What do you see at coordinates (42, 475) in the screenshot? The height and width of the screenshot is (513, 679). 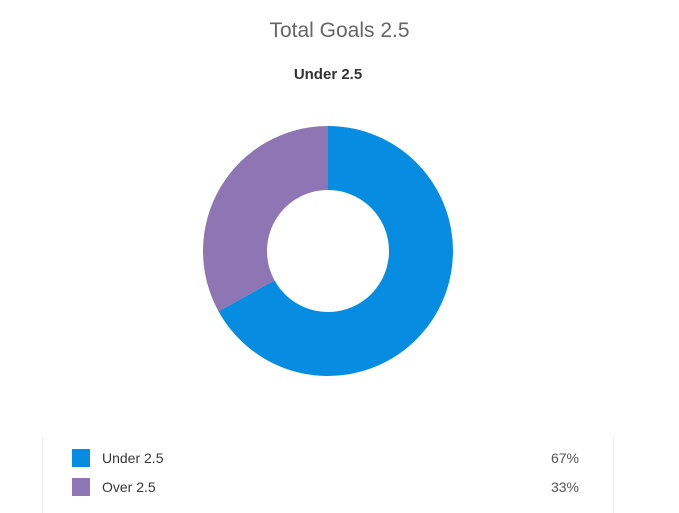 I see `legend-divider-left` at bounding box center [42, 475].